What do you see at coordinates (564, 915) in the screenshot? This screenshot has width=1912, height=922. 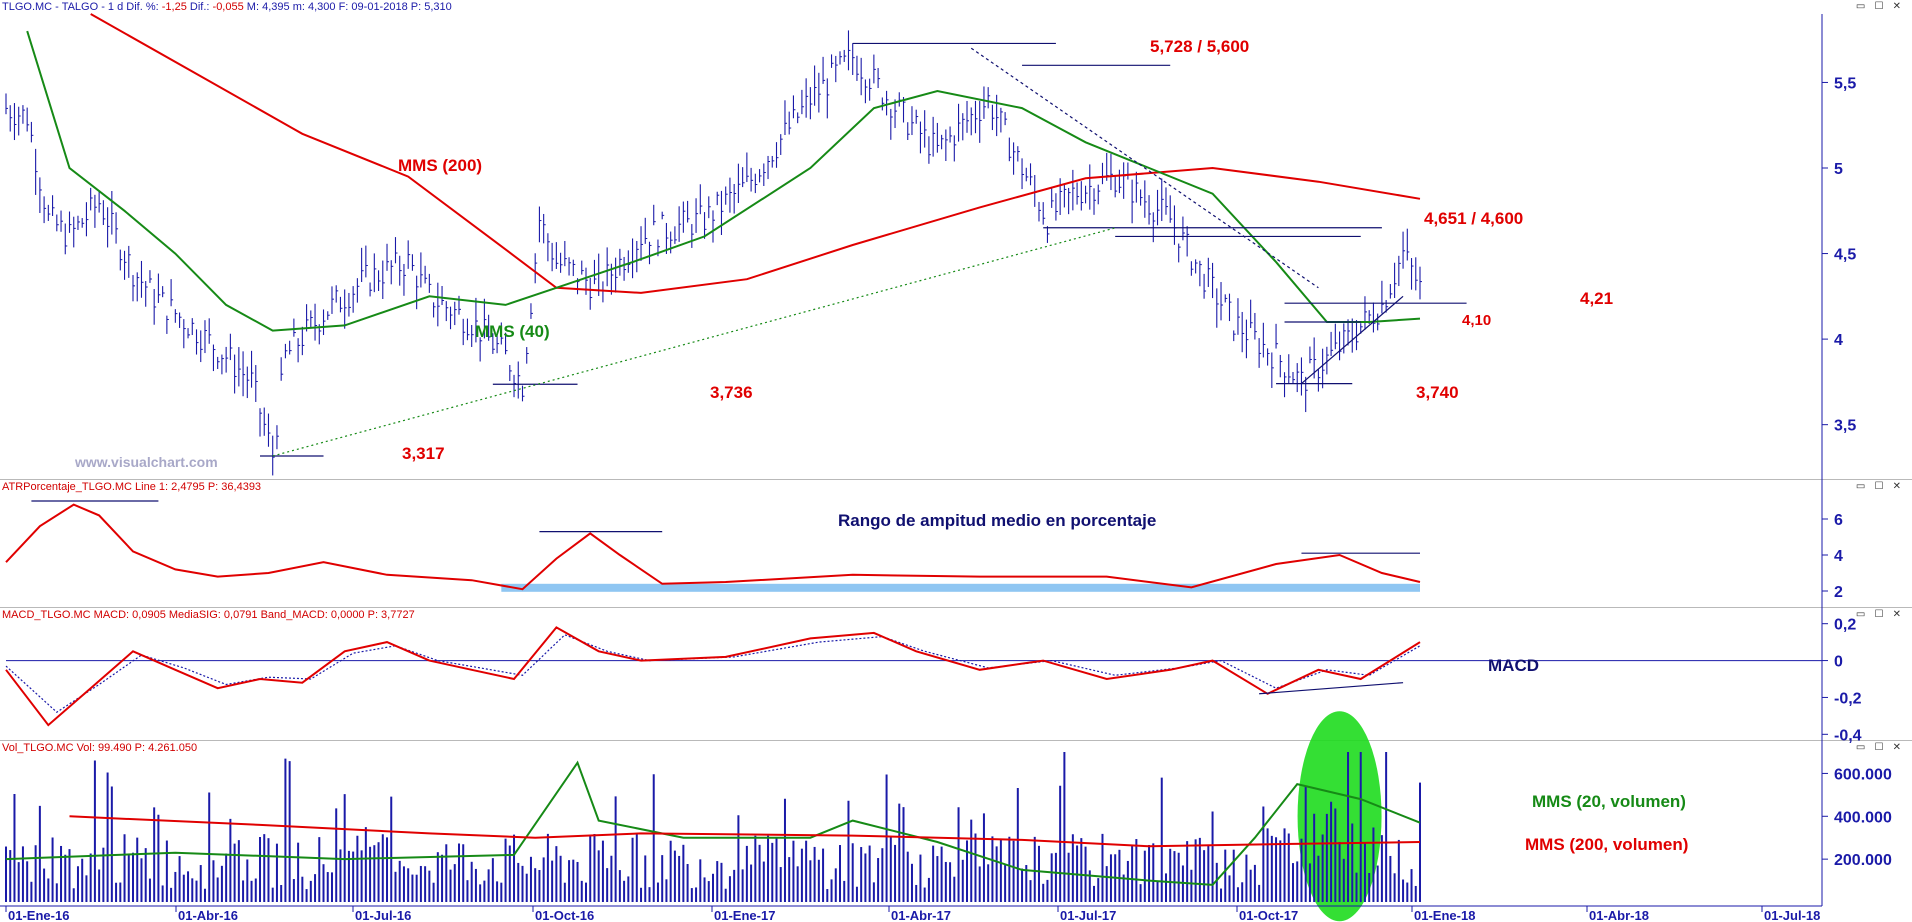 I see `x-tick-label: 01-Oct-16` at bounding box center [564, 915].